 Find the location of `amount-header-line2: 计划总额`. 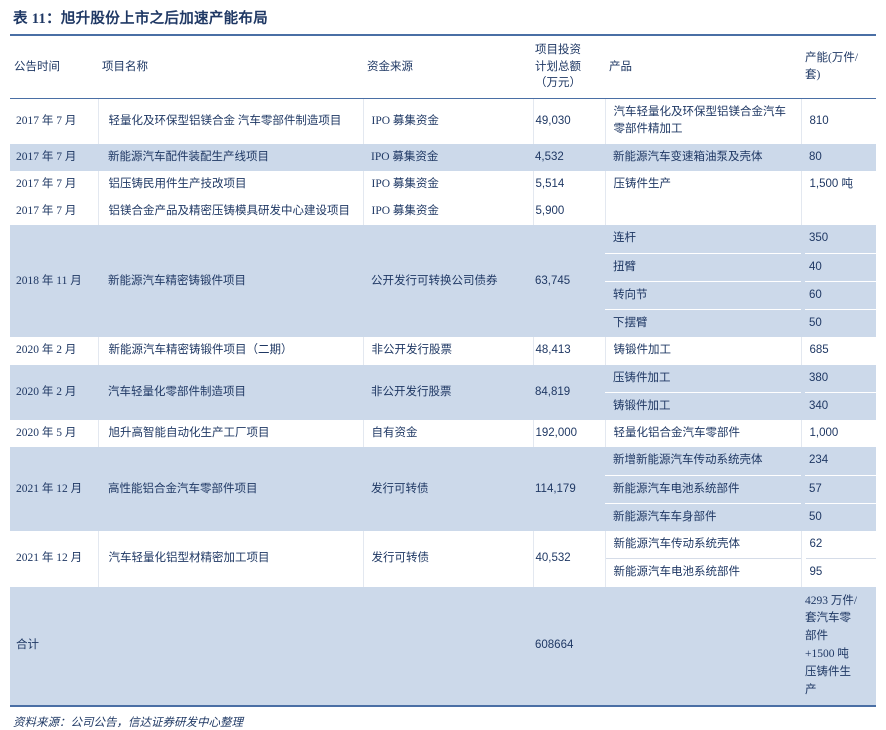

amount-header-line2: 计划总额 is located at coordinates (558, 66).